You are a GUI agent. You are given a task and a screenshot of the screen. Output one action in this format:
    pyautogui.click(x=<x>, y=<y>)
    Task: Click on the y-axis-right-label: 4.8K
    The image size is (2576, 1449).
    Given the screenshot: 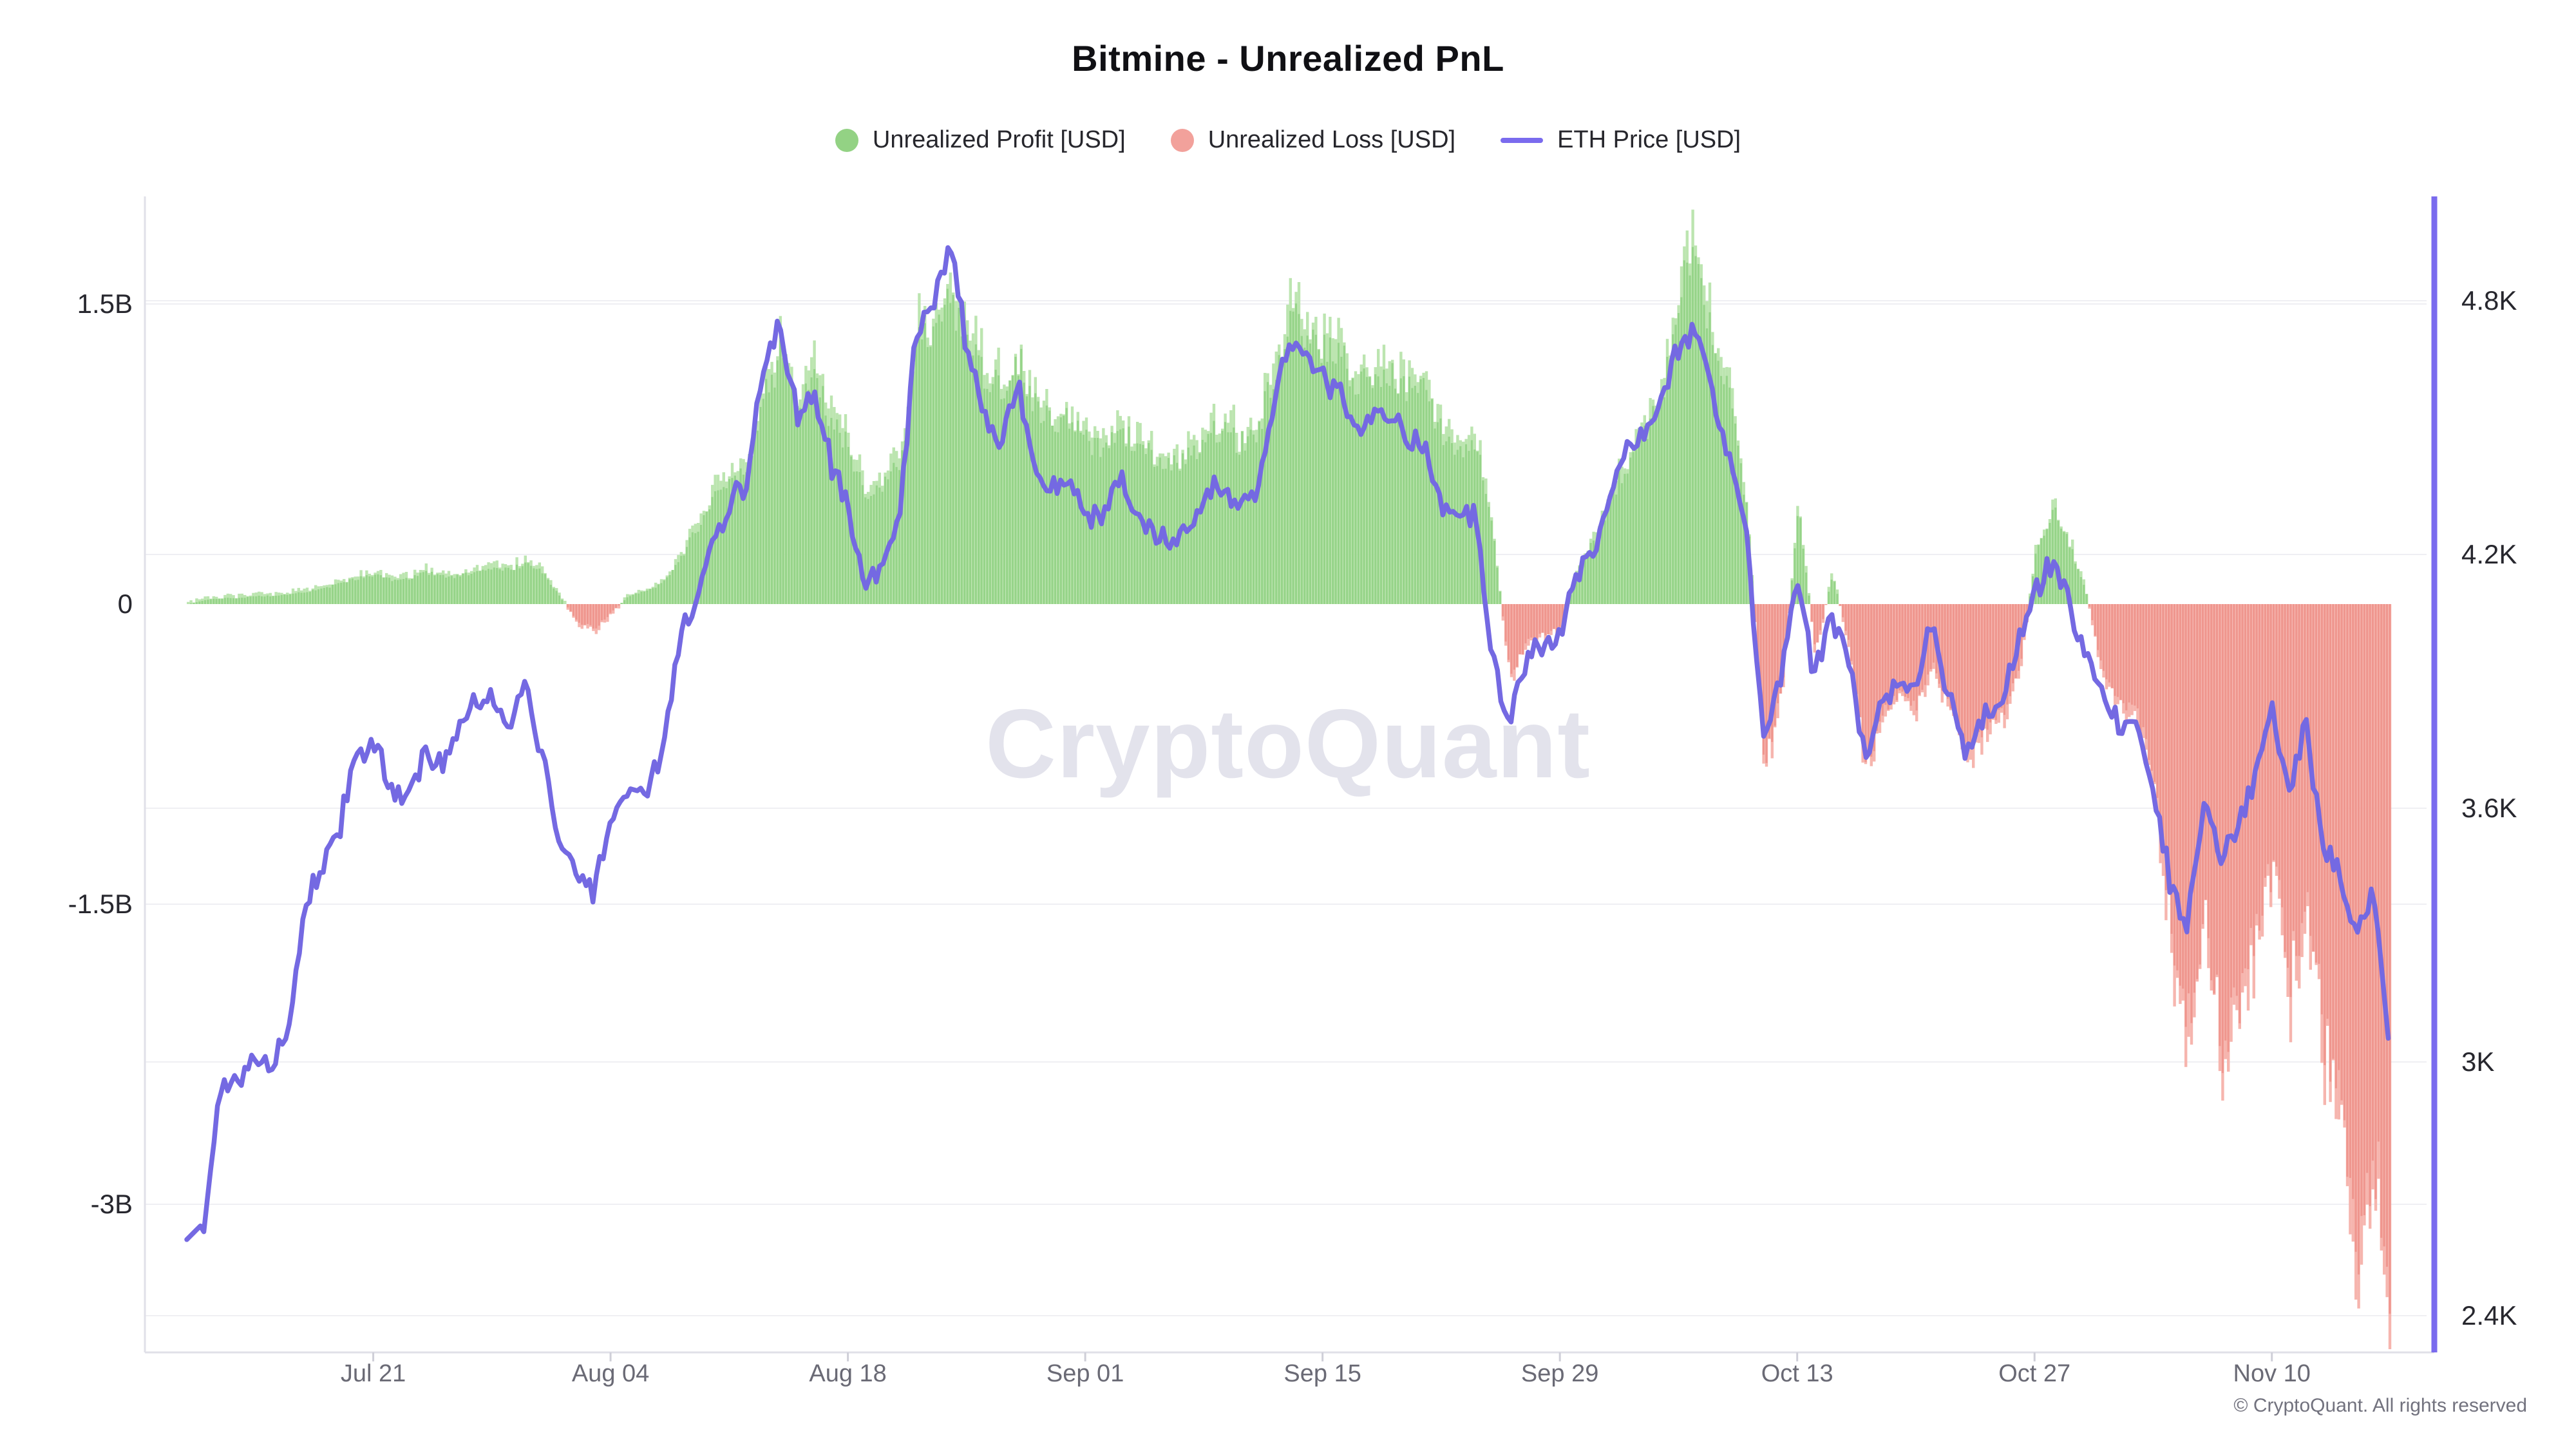 What is the action you would take?
    pyautogui.click(x=2489, y=301)
    